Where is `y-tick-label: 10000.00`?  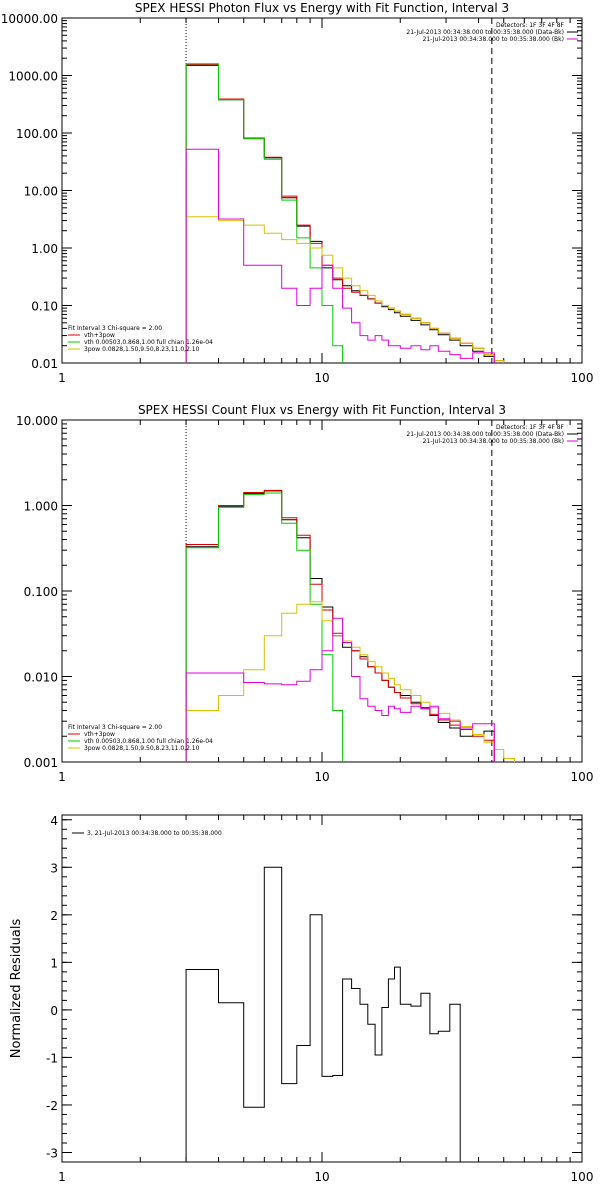
y-tick-label: 10000.00 is located at coordinates (29, 19).